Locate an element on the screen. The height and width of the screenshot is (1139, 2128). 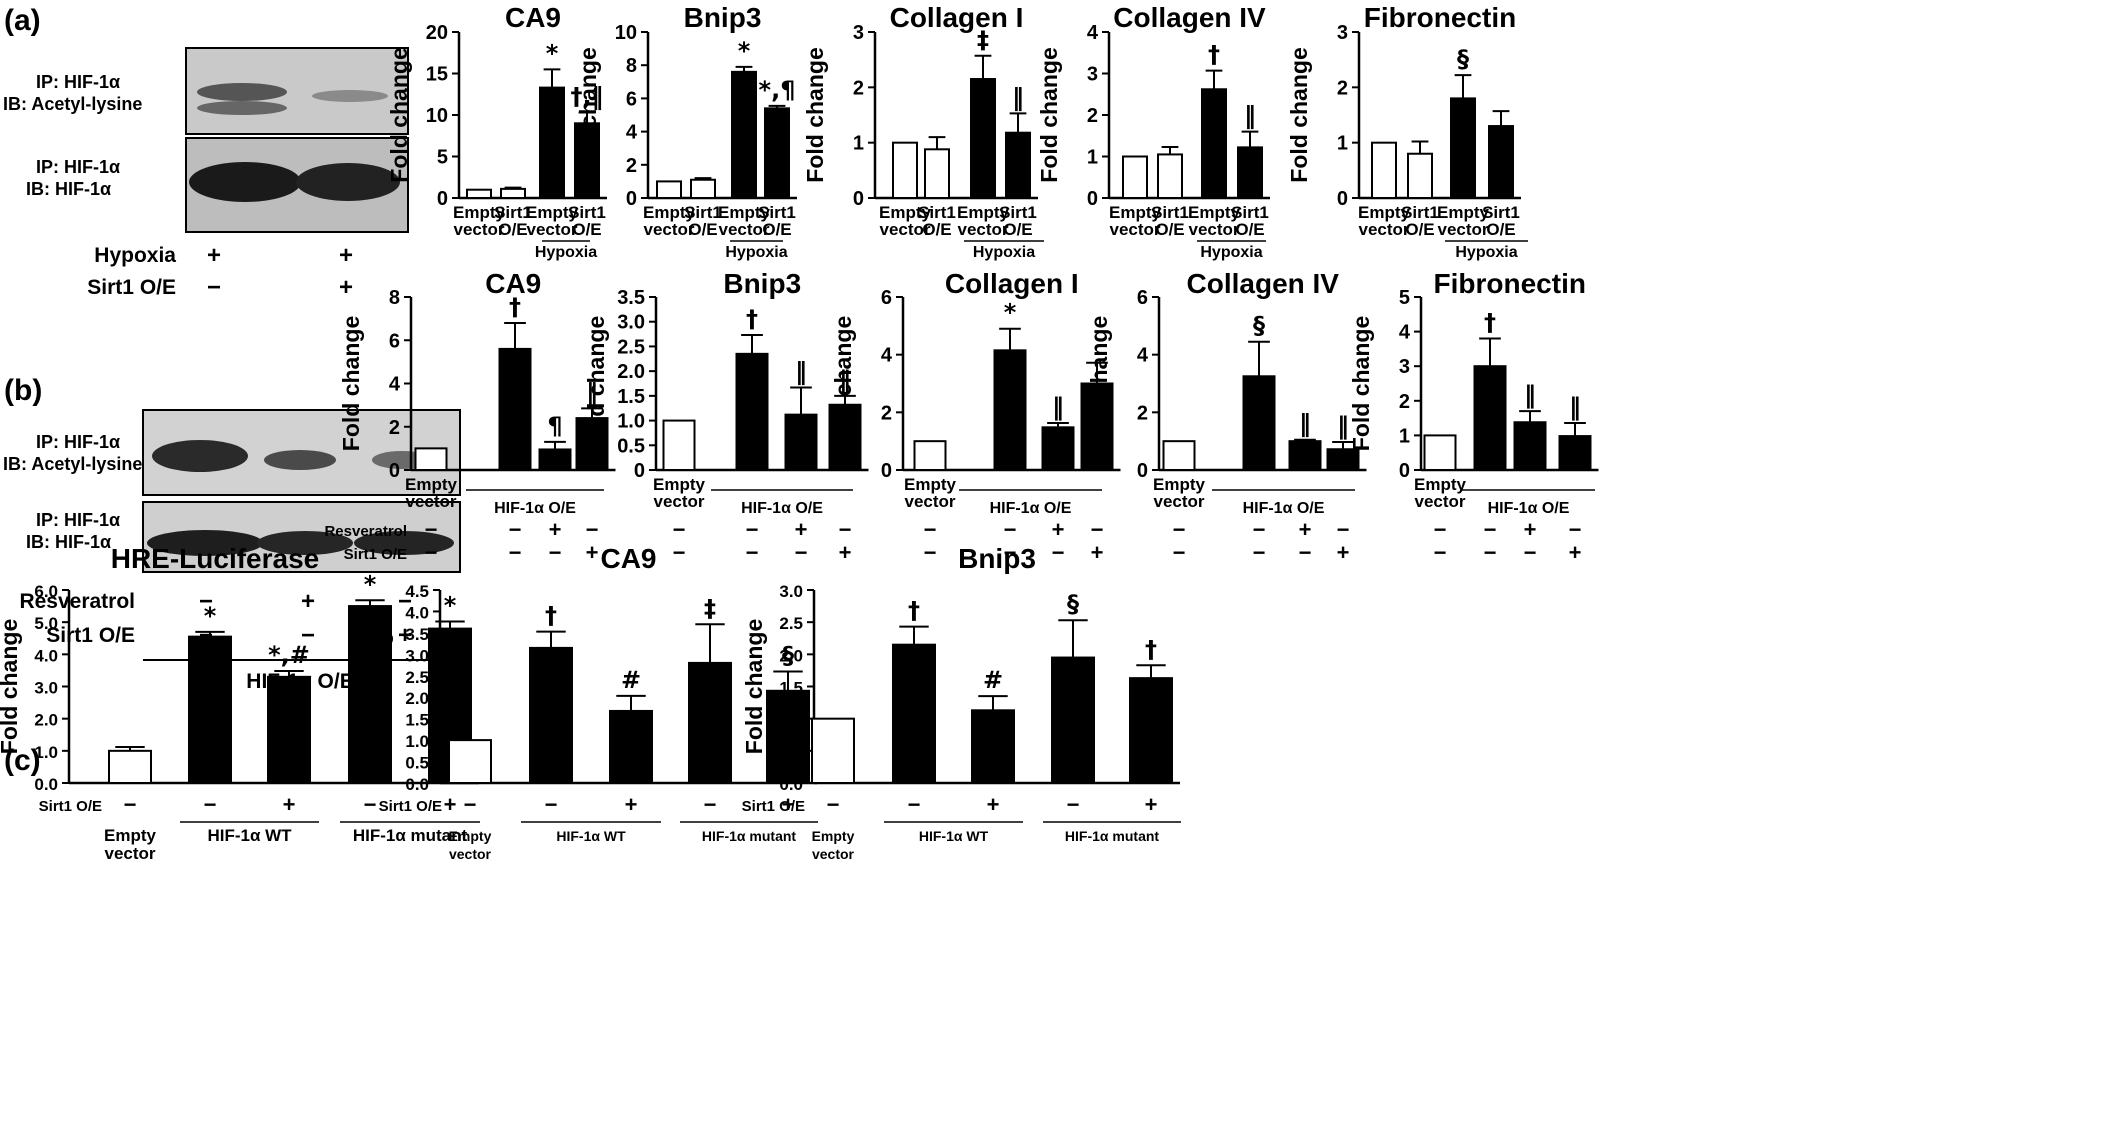
treatment-label: Resveratrol is located at coordinates (365, 531).